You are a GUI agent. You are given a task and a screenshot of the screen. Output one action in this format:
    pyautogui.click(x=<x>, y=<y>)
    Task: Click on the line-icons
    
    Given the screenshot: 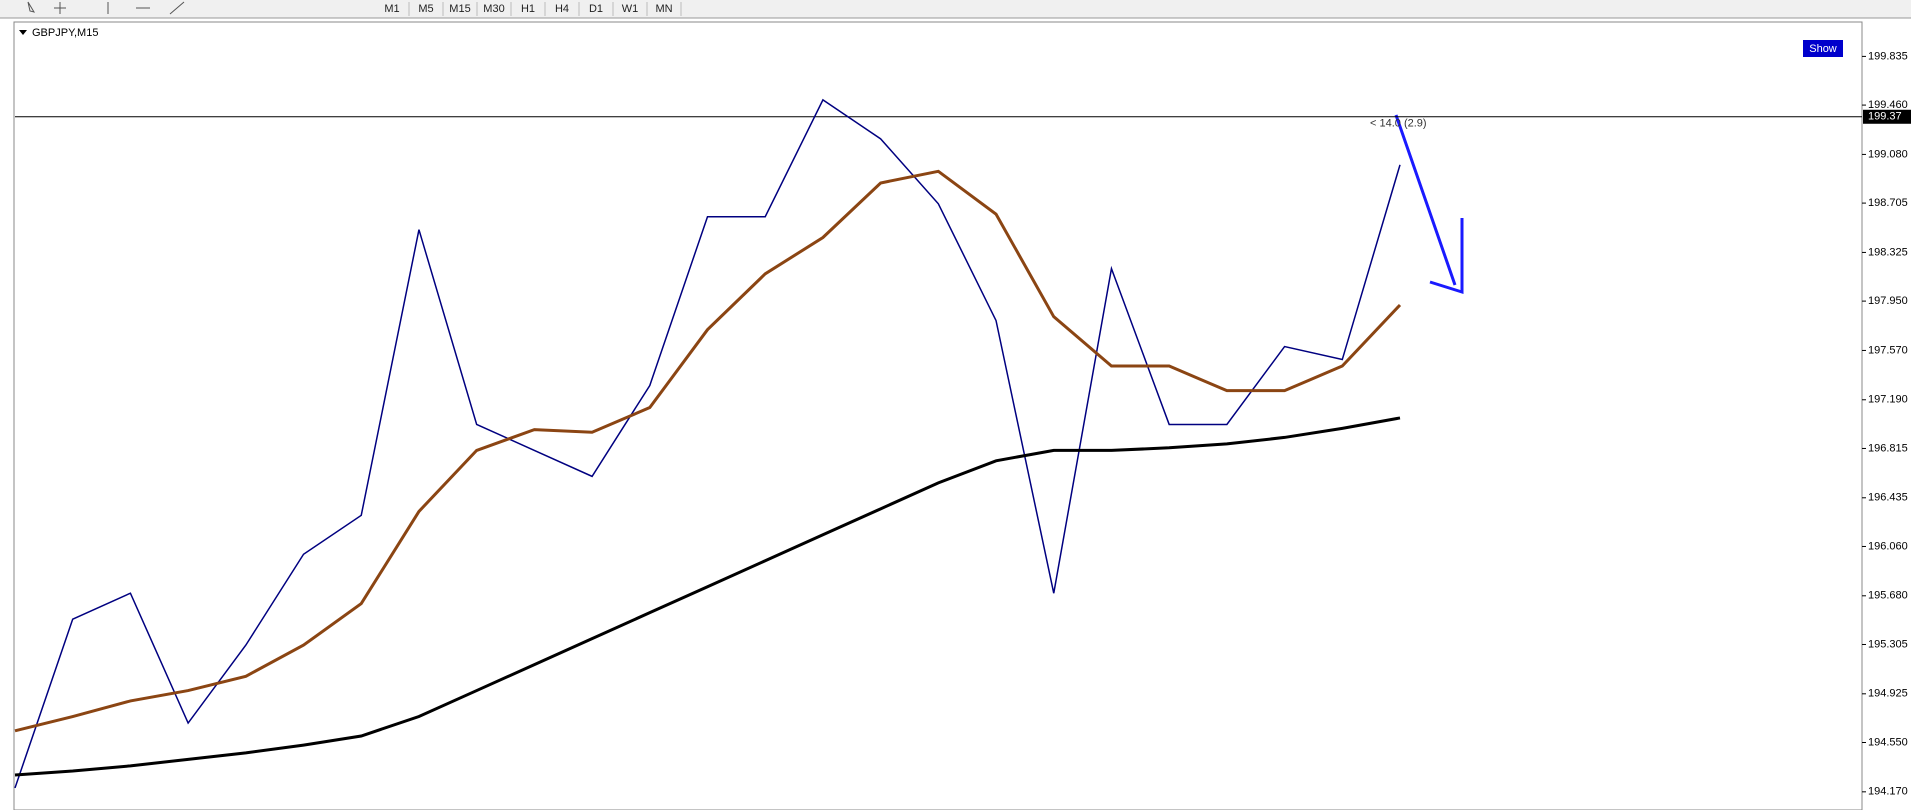 What is the action you would take?
    pyautogui.click(x=146, y=8)
    